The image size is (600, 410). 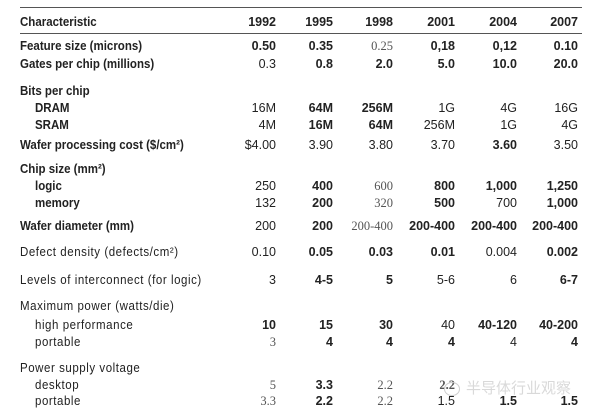 What do you see at coordinates (102, 145) in the screenshot?
I see `row-label: Wafer processing cost ($/cm²)` at bounding box center [102, 145].